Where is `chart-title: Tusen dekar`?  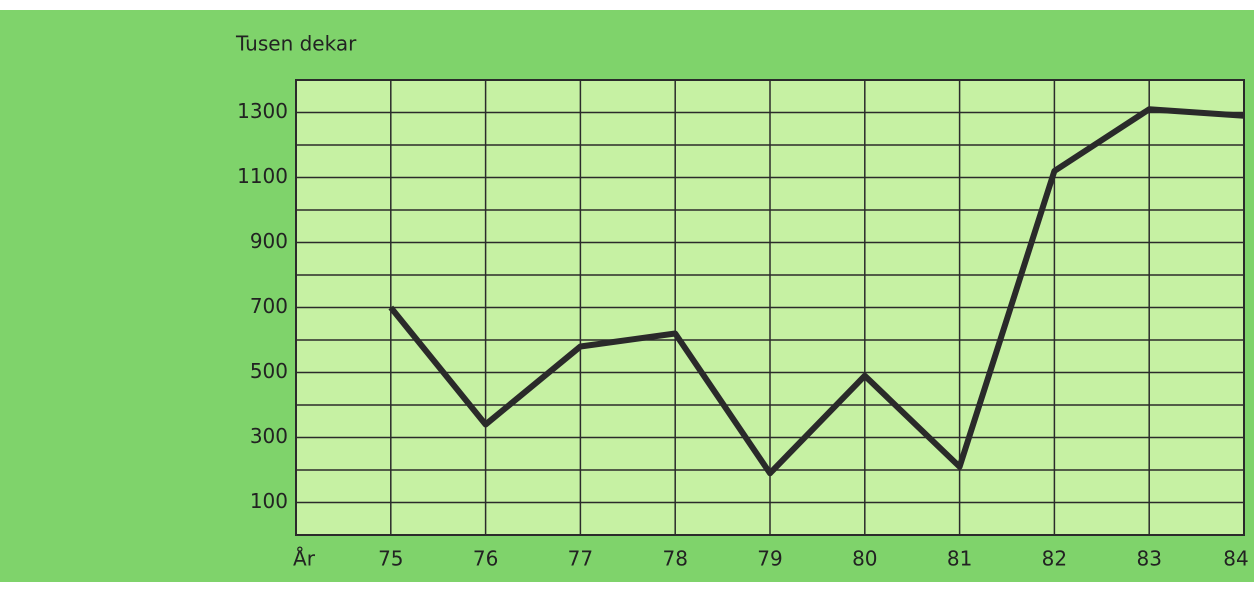
chart-title: Tusen dekar is located at coordinates (296, 44).